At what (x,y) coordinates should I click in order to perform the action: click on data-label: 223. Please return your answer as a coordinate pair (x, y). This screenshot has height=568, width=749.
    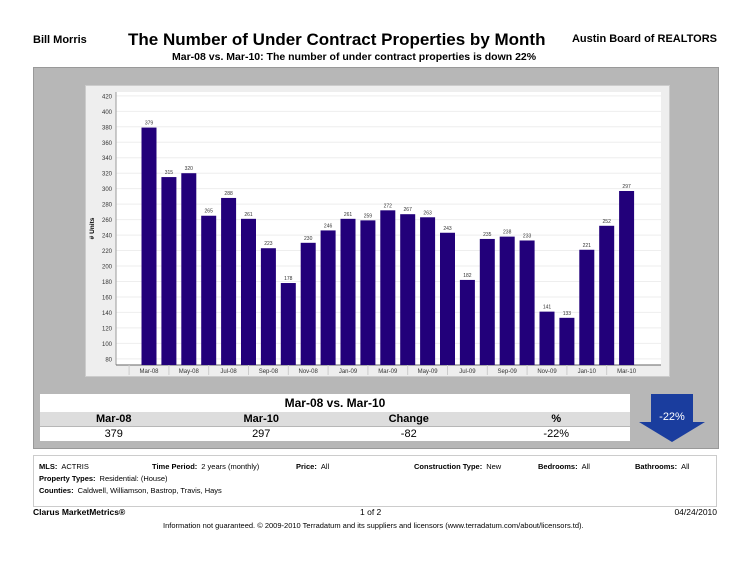
    Looking at the image, I should click on (268, 244).